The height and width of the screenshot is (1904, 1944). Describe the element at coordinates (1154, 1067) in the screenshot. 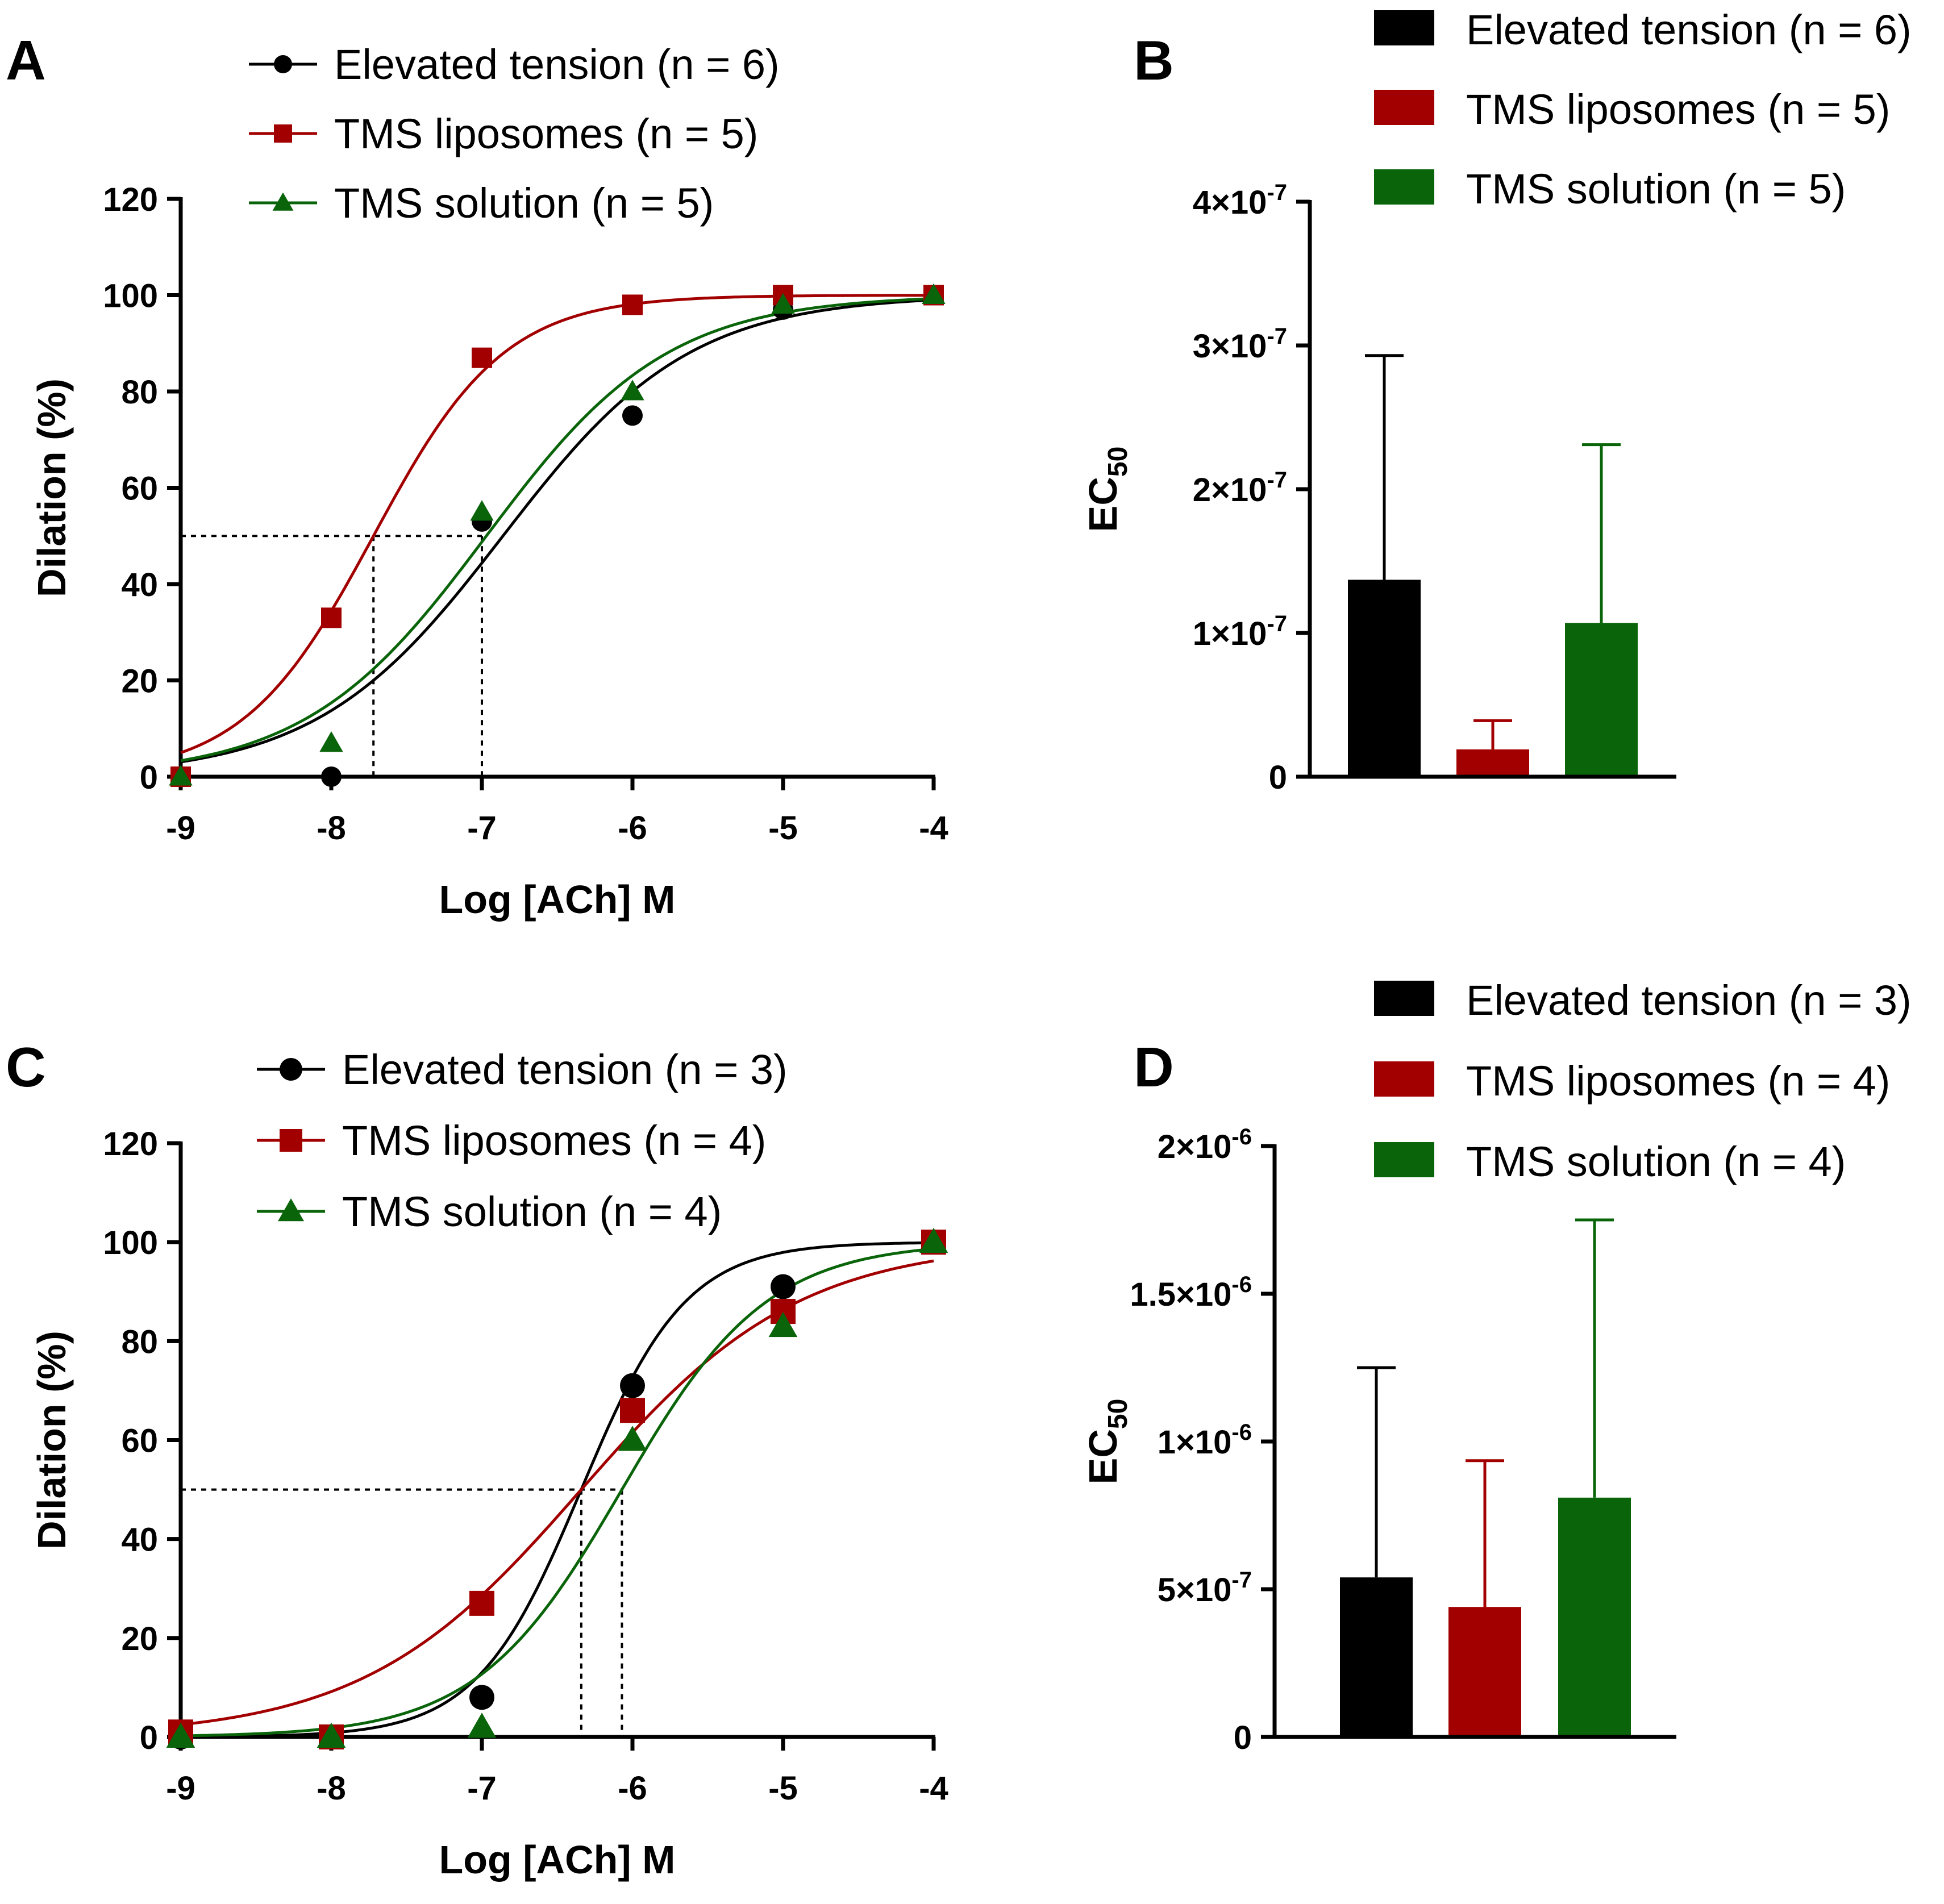

I see `panel-letter-d: D` at that location.